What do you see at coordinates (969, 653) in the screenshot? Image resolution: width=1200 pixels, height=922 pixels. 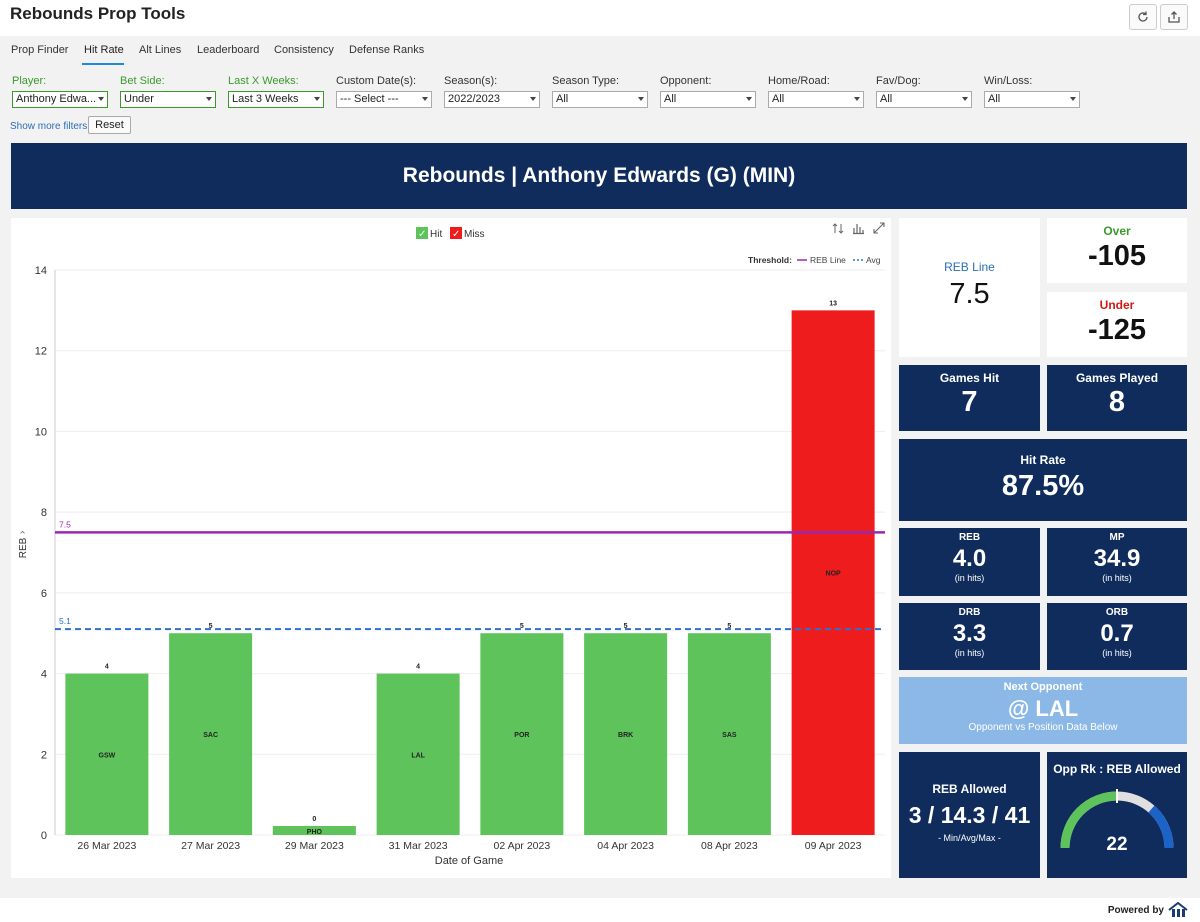 I see `drb-sub: (in hits)` at bounding box center [969, 653].